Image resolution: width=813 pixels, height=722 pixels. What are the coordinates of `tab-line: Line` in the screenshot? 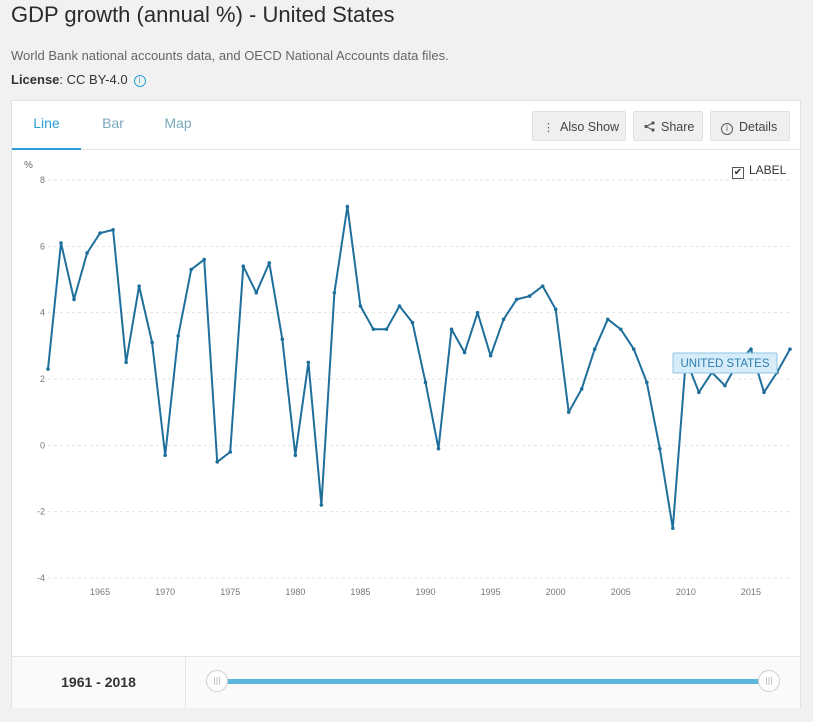 It's located at (46, 125).